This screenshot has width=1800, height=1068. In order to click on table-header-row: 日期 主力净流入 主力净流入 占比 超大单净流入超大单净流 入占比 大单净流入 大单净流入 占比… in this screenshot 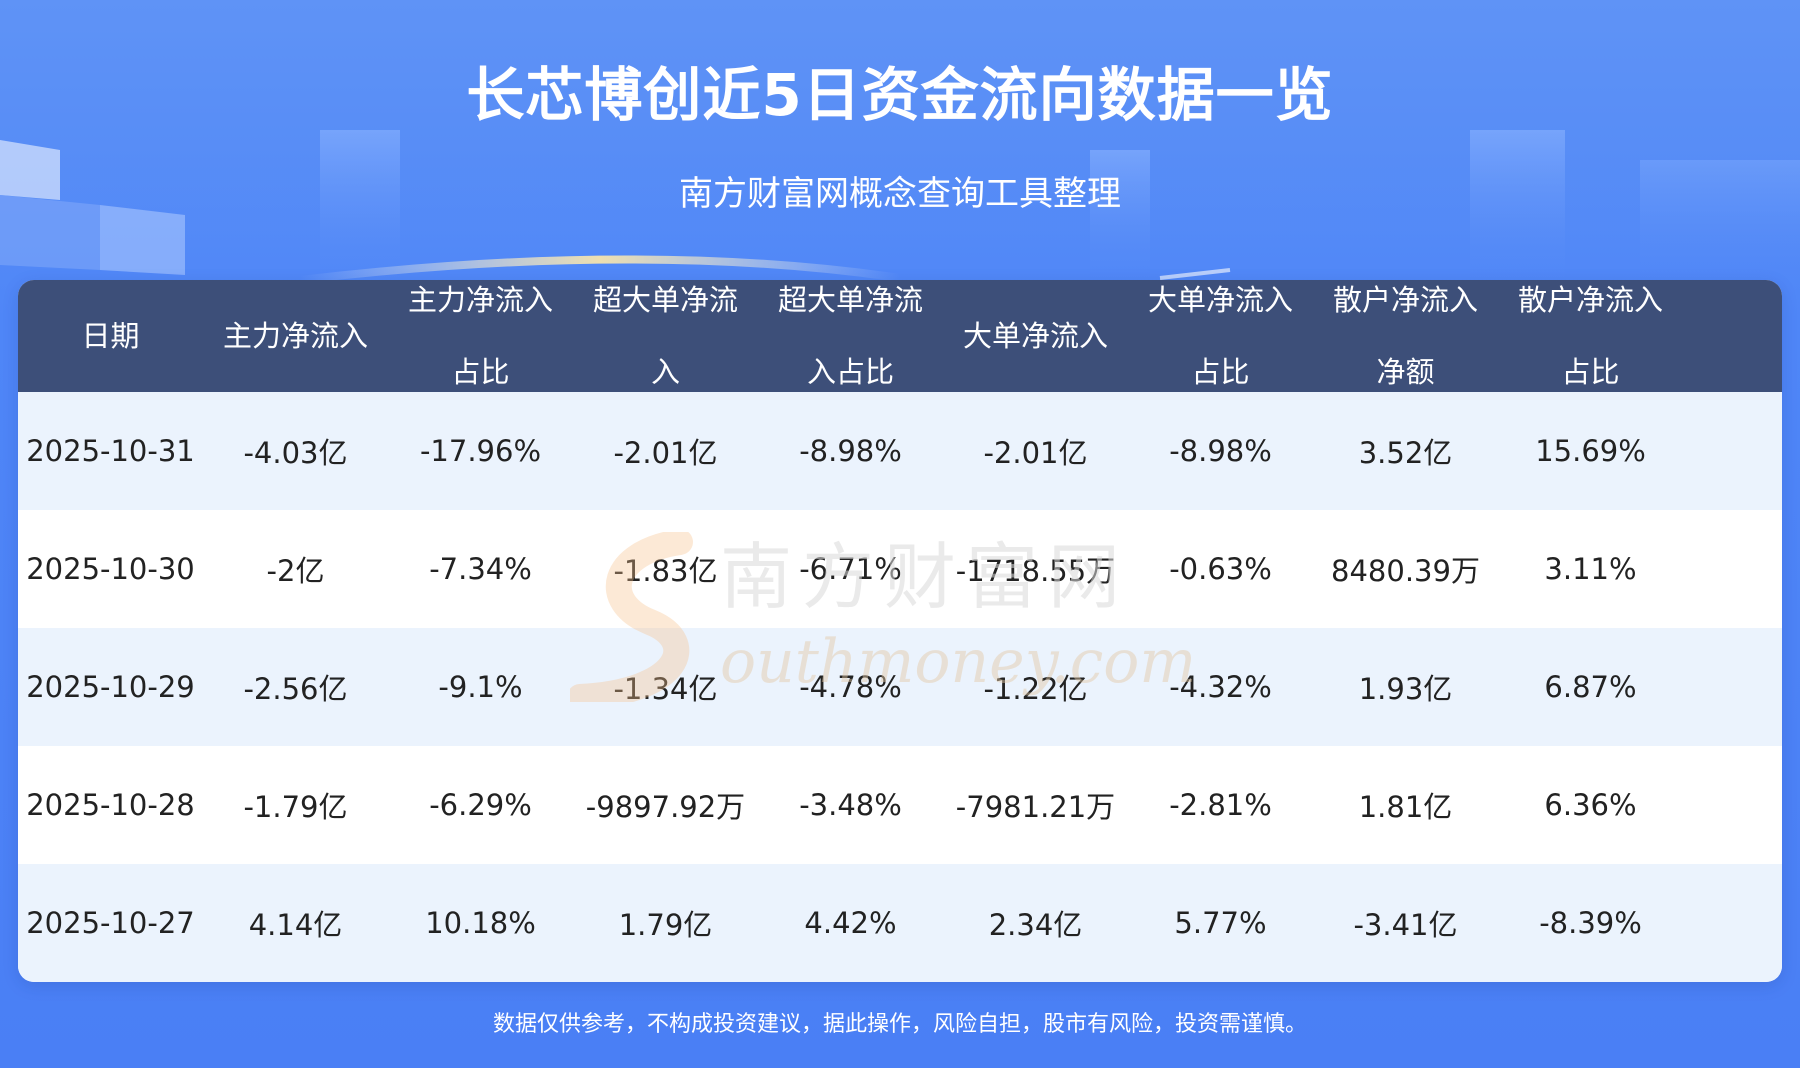, I will do `click(900, 336)`.